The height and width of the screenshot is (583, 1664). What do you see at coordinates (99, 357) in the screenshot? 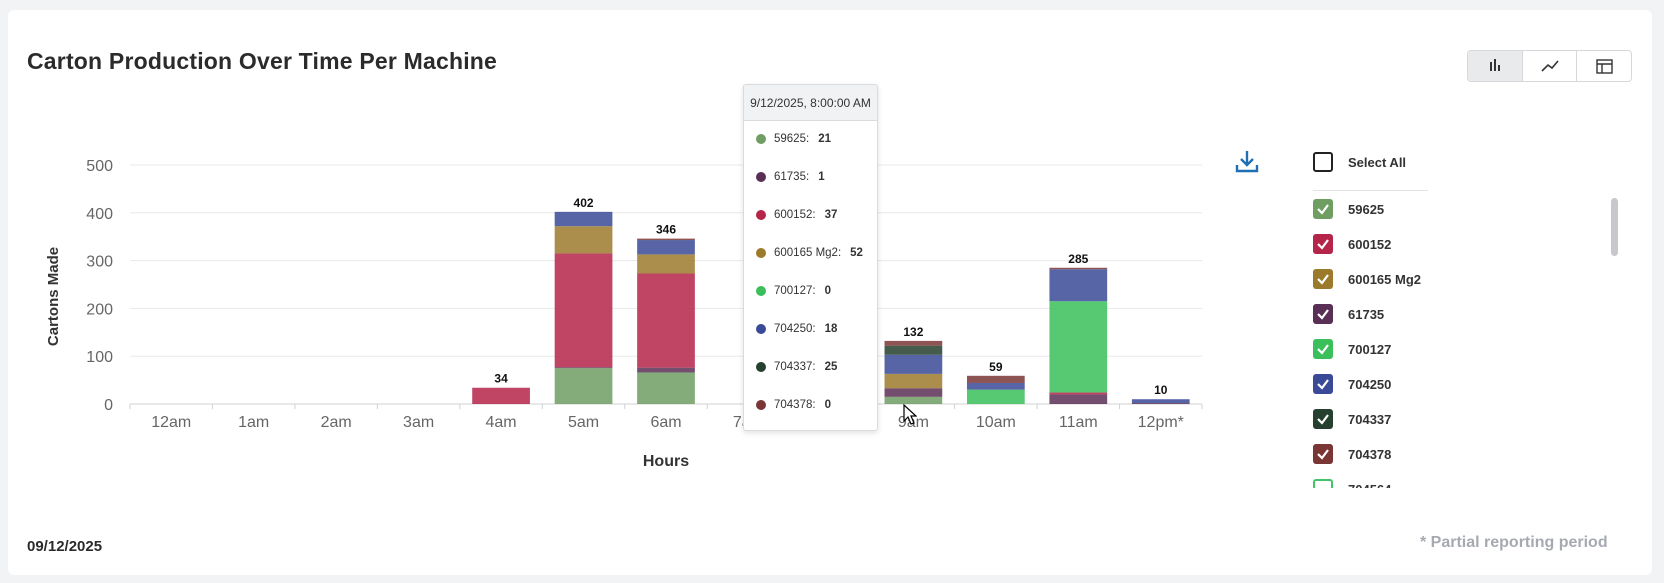
I see `y-tick-label: 100` at bounding box center [99, 357].